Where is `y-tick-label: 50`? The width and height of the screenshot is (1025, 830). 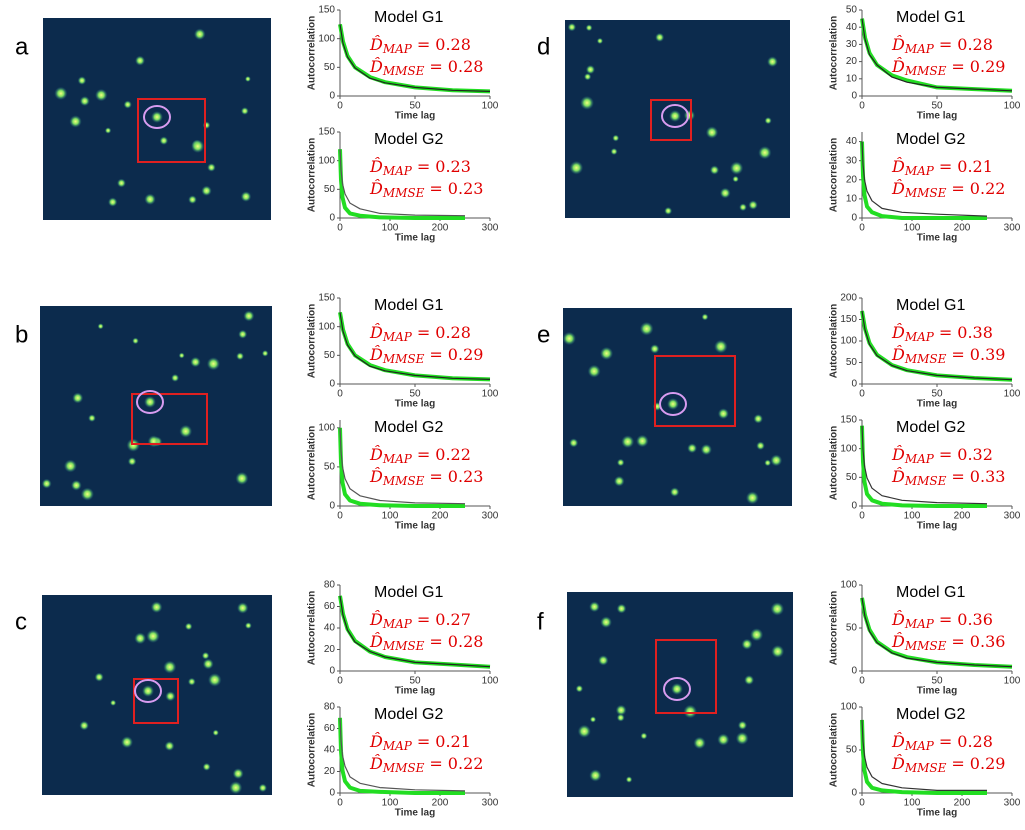 y-tick-label: 50 is located at coordinates (330, 355).